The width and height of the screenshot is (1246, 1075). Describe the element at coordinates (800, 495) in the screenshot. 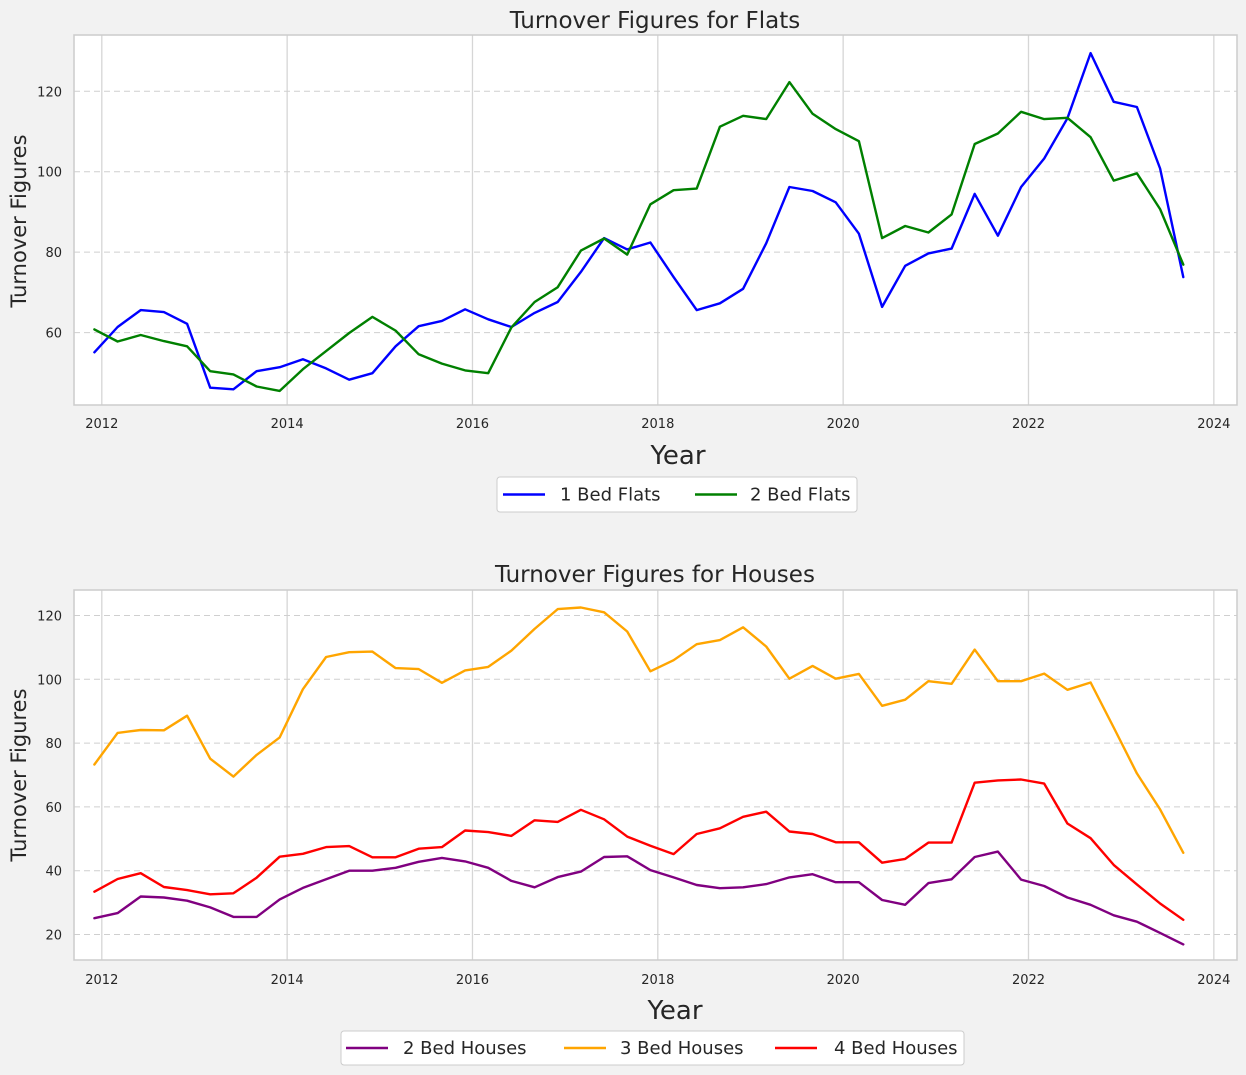

I see `legend-label: 2 Bed Flats` at that location.